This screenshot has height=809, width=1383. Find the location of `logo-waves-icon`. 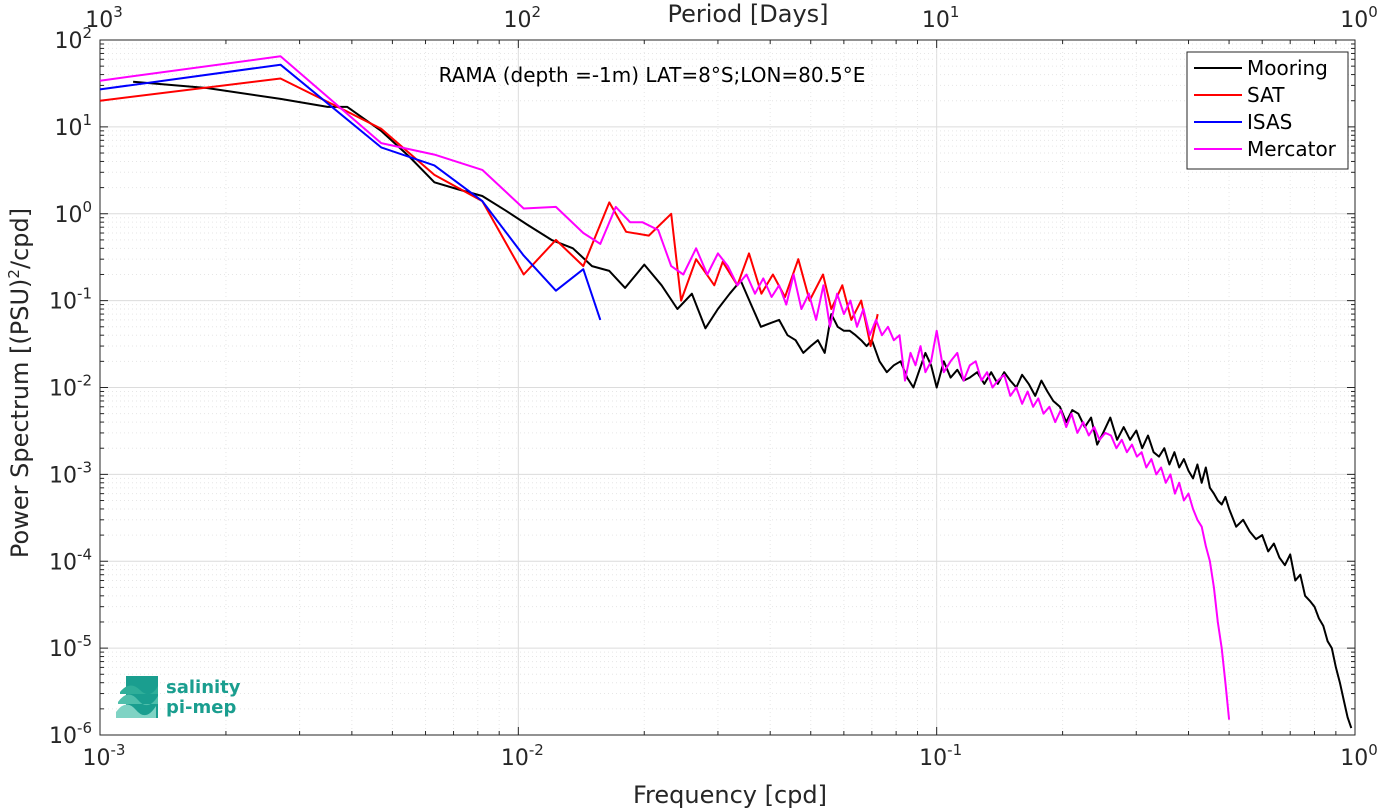

logo-waves-icon is located at coordinates (137, 697).